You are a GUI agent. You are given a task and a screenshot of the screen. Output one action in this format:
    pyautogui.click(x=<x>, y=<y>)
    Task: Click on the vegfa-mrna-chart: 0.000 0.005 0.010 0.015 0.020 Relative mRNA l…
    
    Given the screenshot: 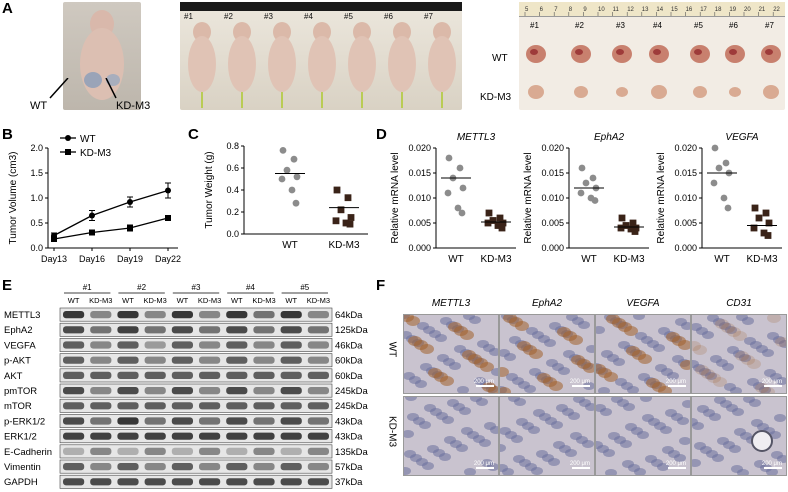 What is the action you would take?
    pyautogui.click(x=719, y=198)
    